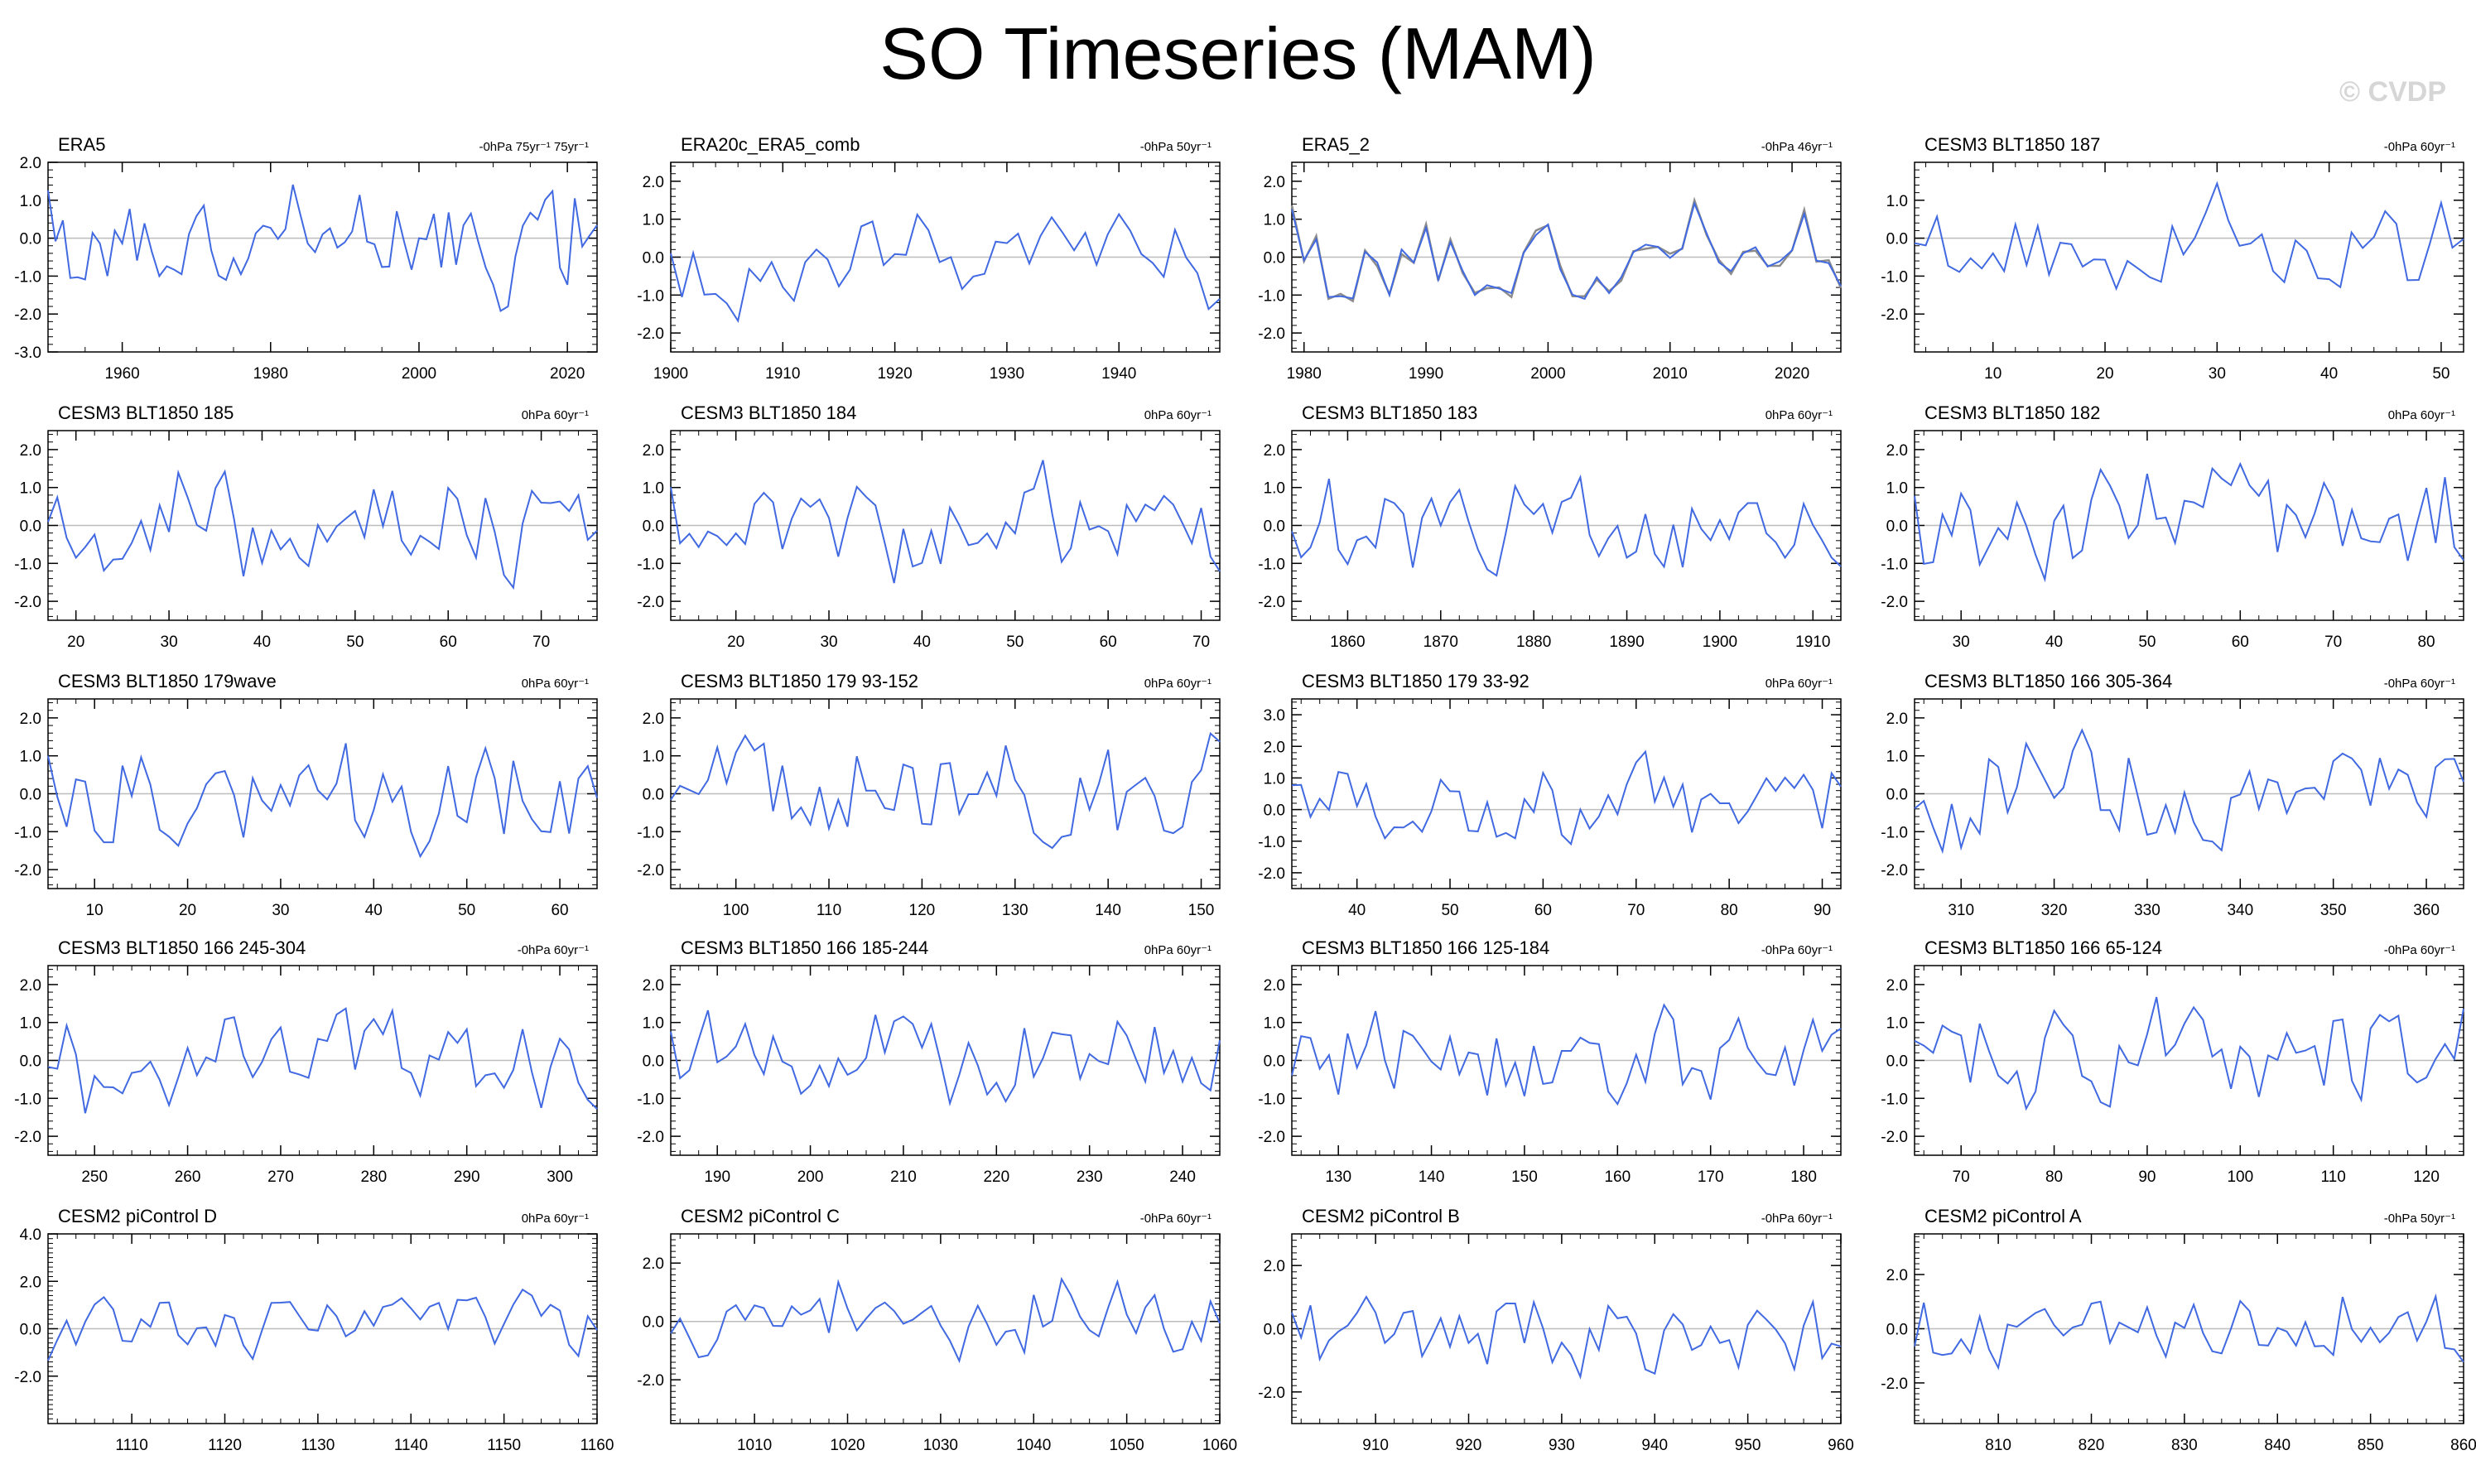 This screenshot has height=1484, width=2476. Describe the element at coordinates (1274, 716) in the screenshot. I see `y-tick-label: 3.0` at that location.